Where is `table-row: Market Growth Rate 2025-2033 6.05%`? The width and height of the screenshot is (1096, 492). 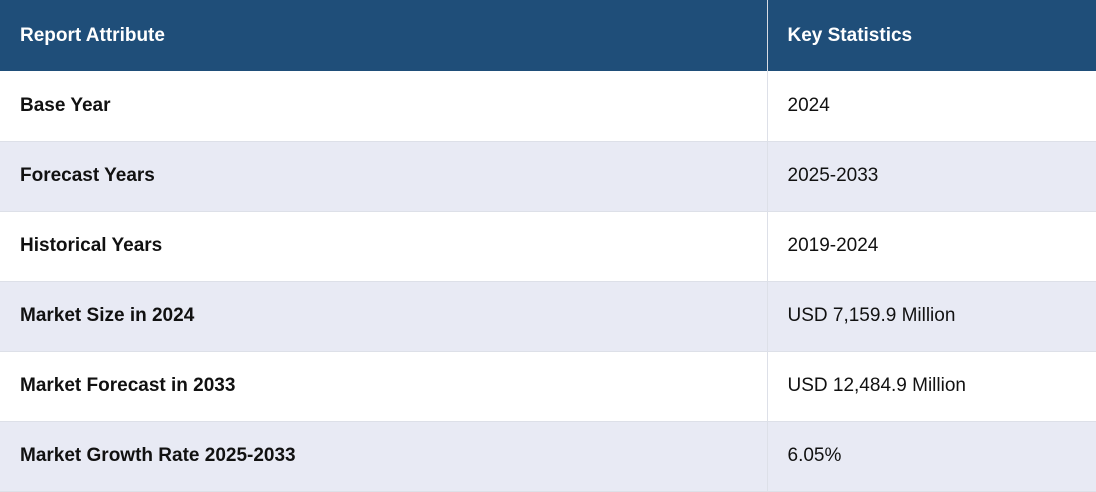
table-row: Market Growth Rate 2025-2033 6.05% is located at coordinates (548, 456).